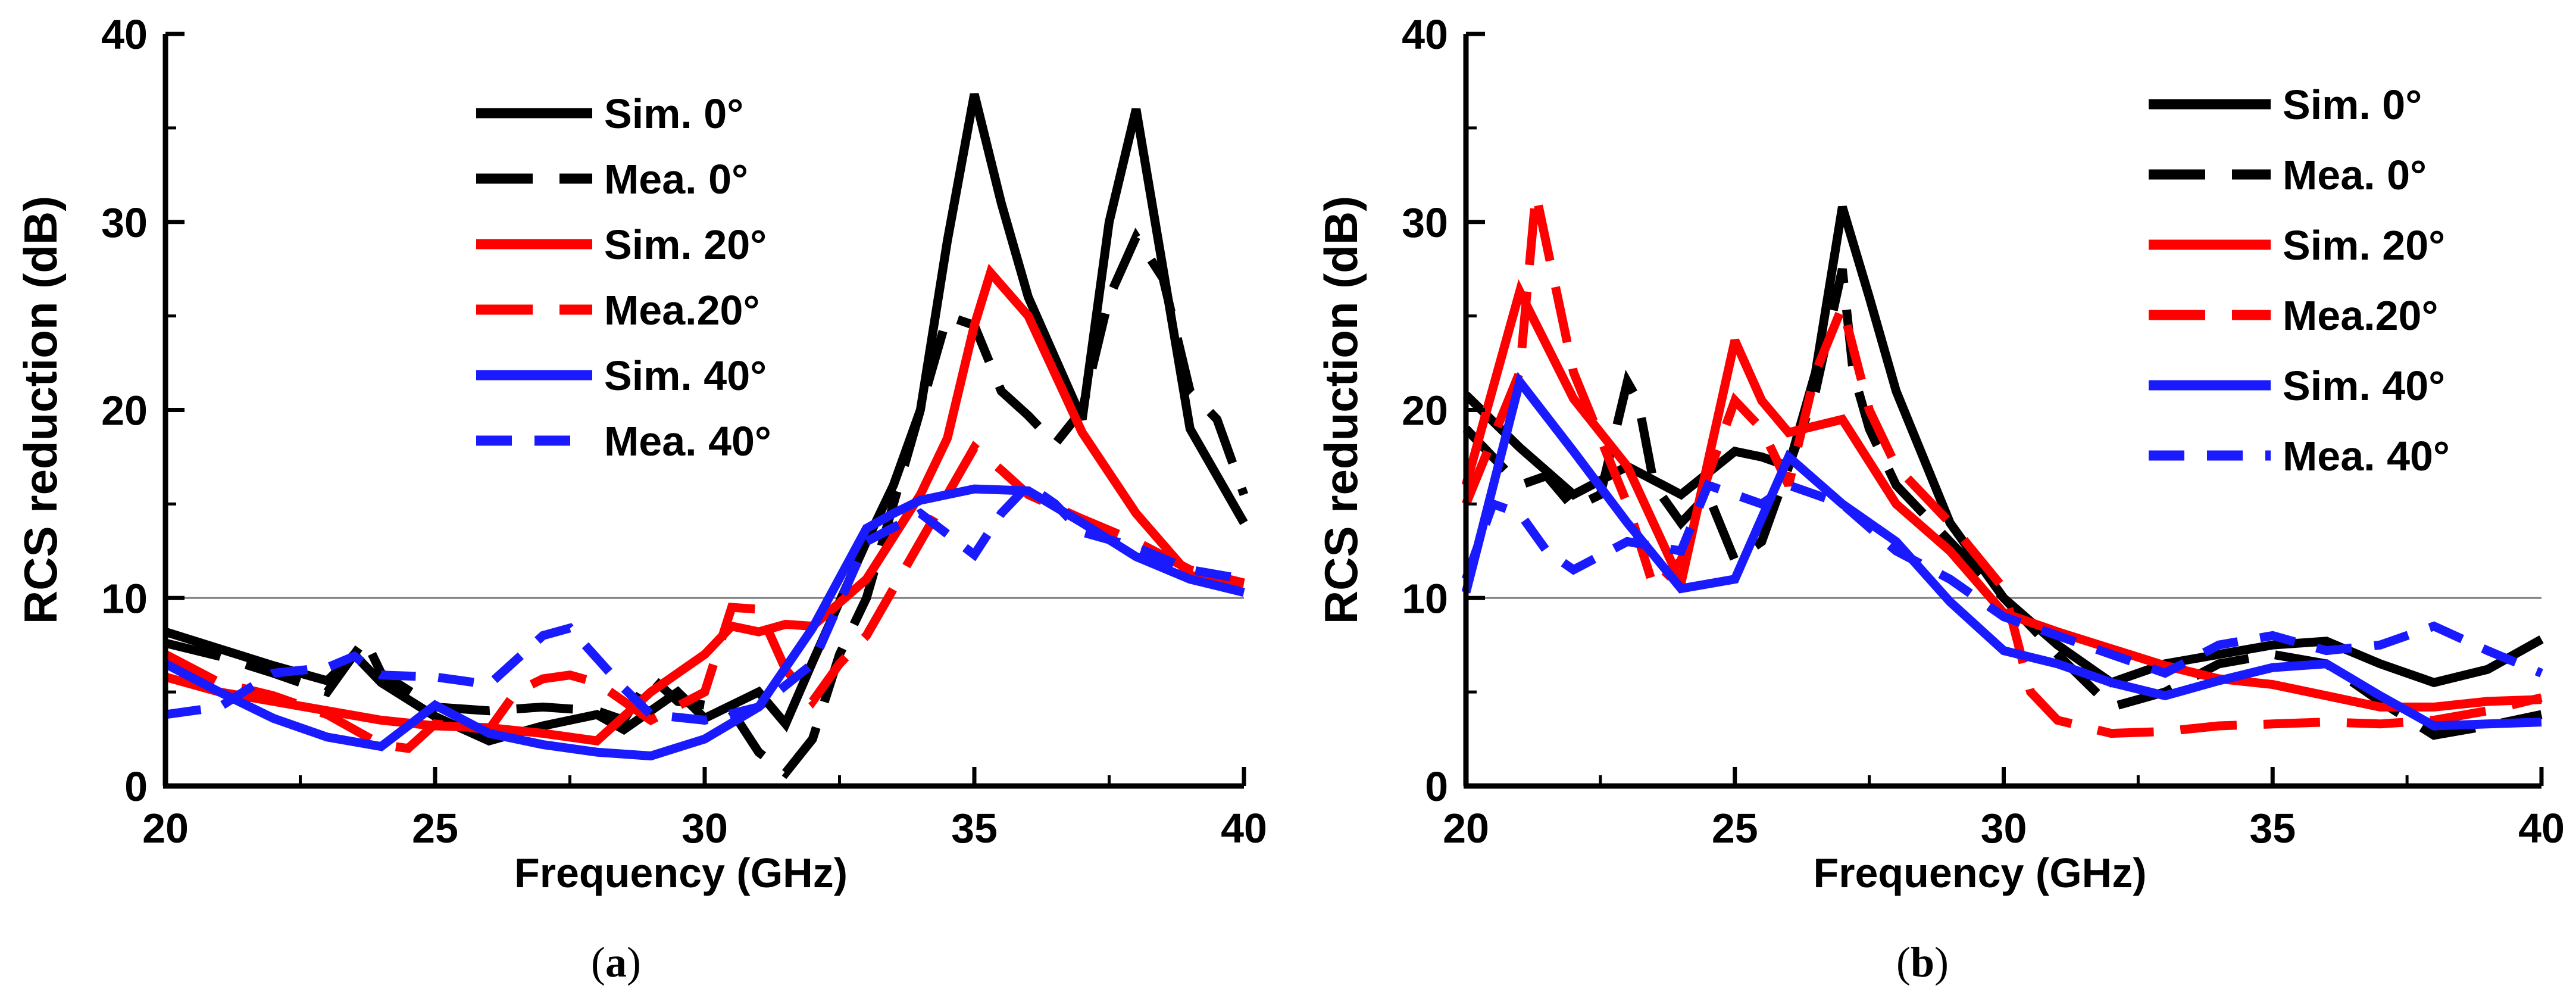 The image size is (2576, 995). I want to click on panel-label: (b), so click(1922, 962).